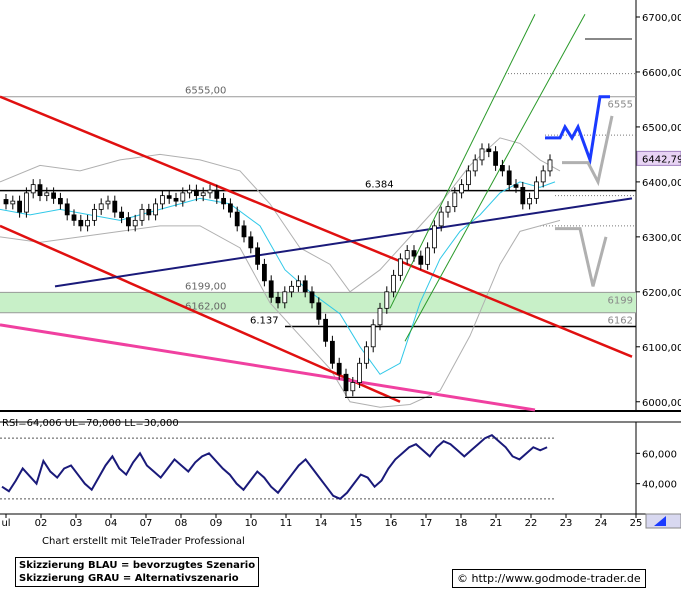  Describe the element at coordinates (660, 521) in the screenshot. I see `scroll-arrow-icon` at that location.